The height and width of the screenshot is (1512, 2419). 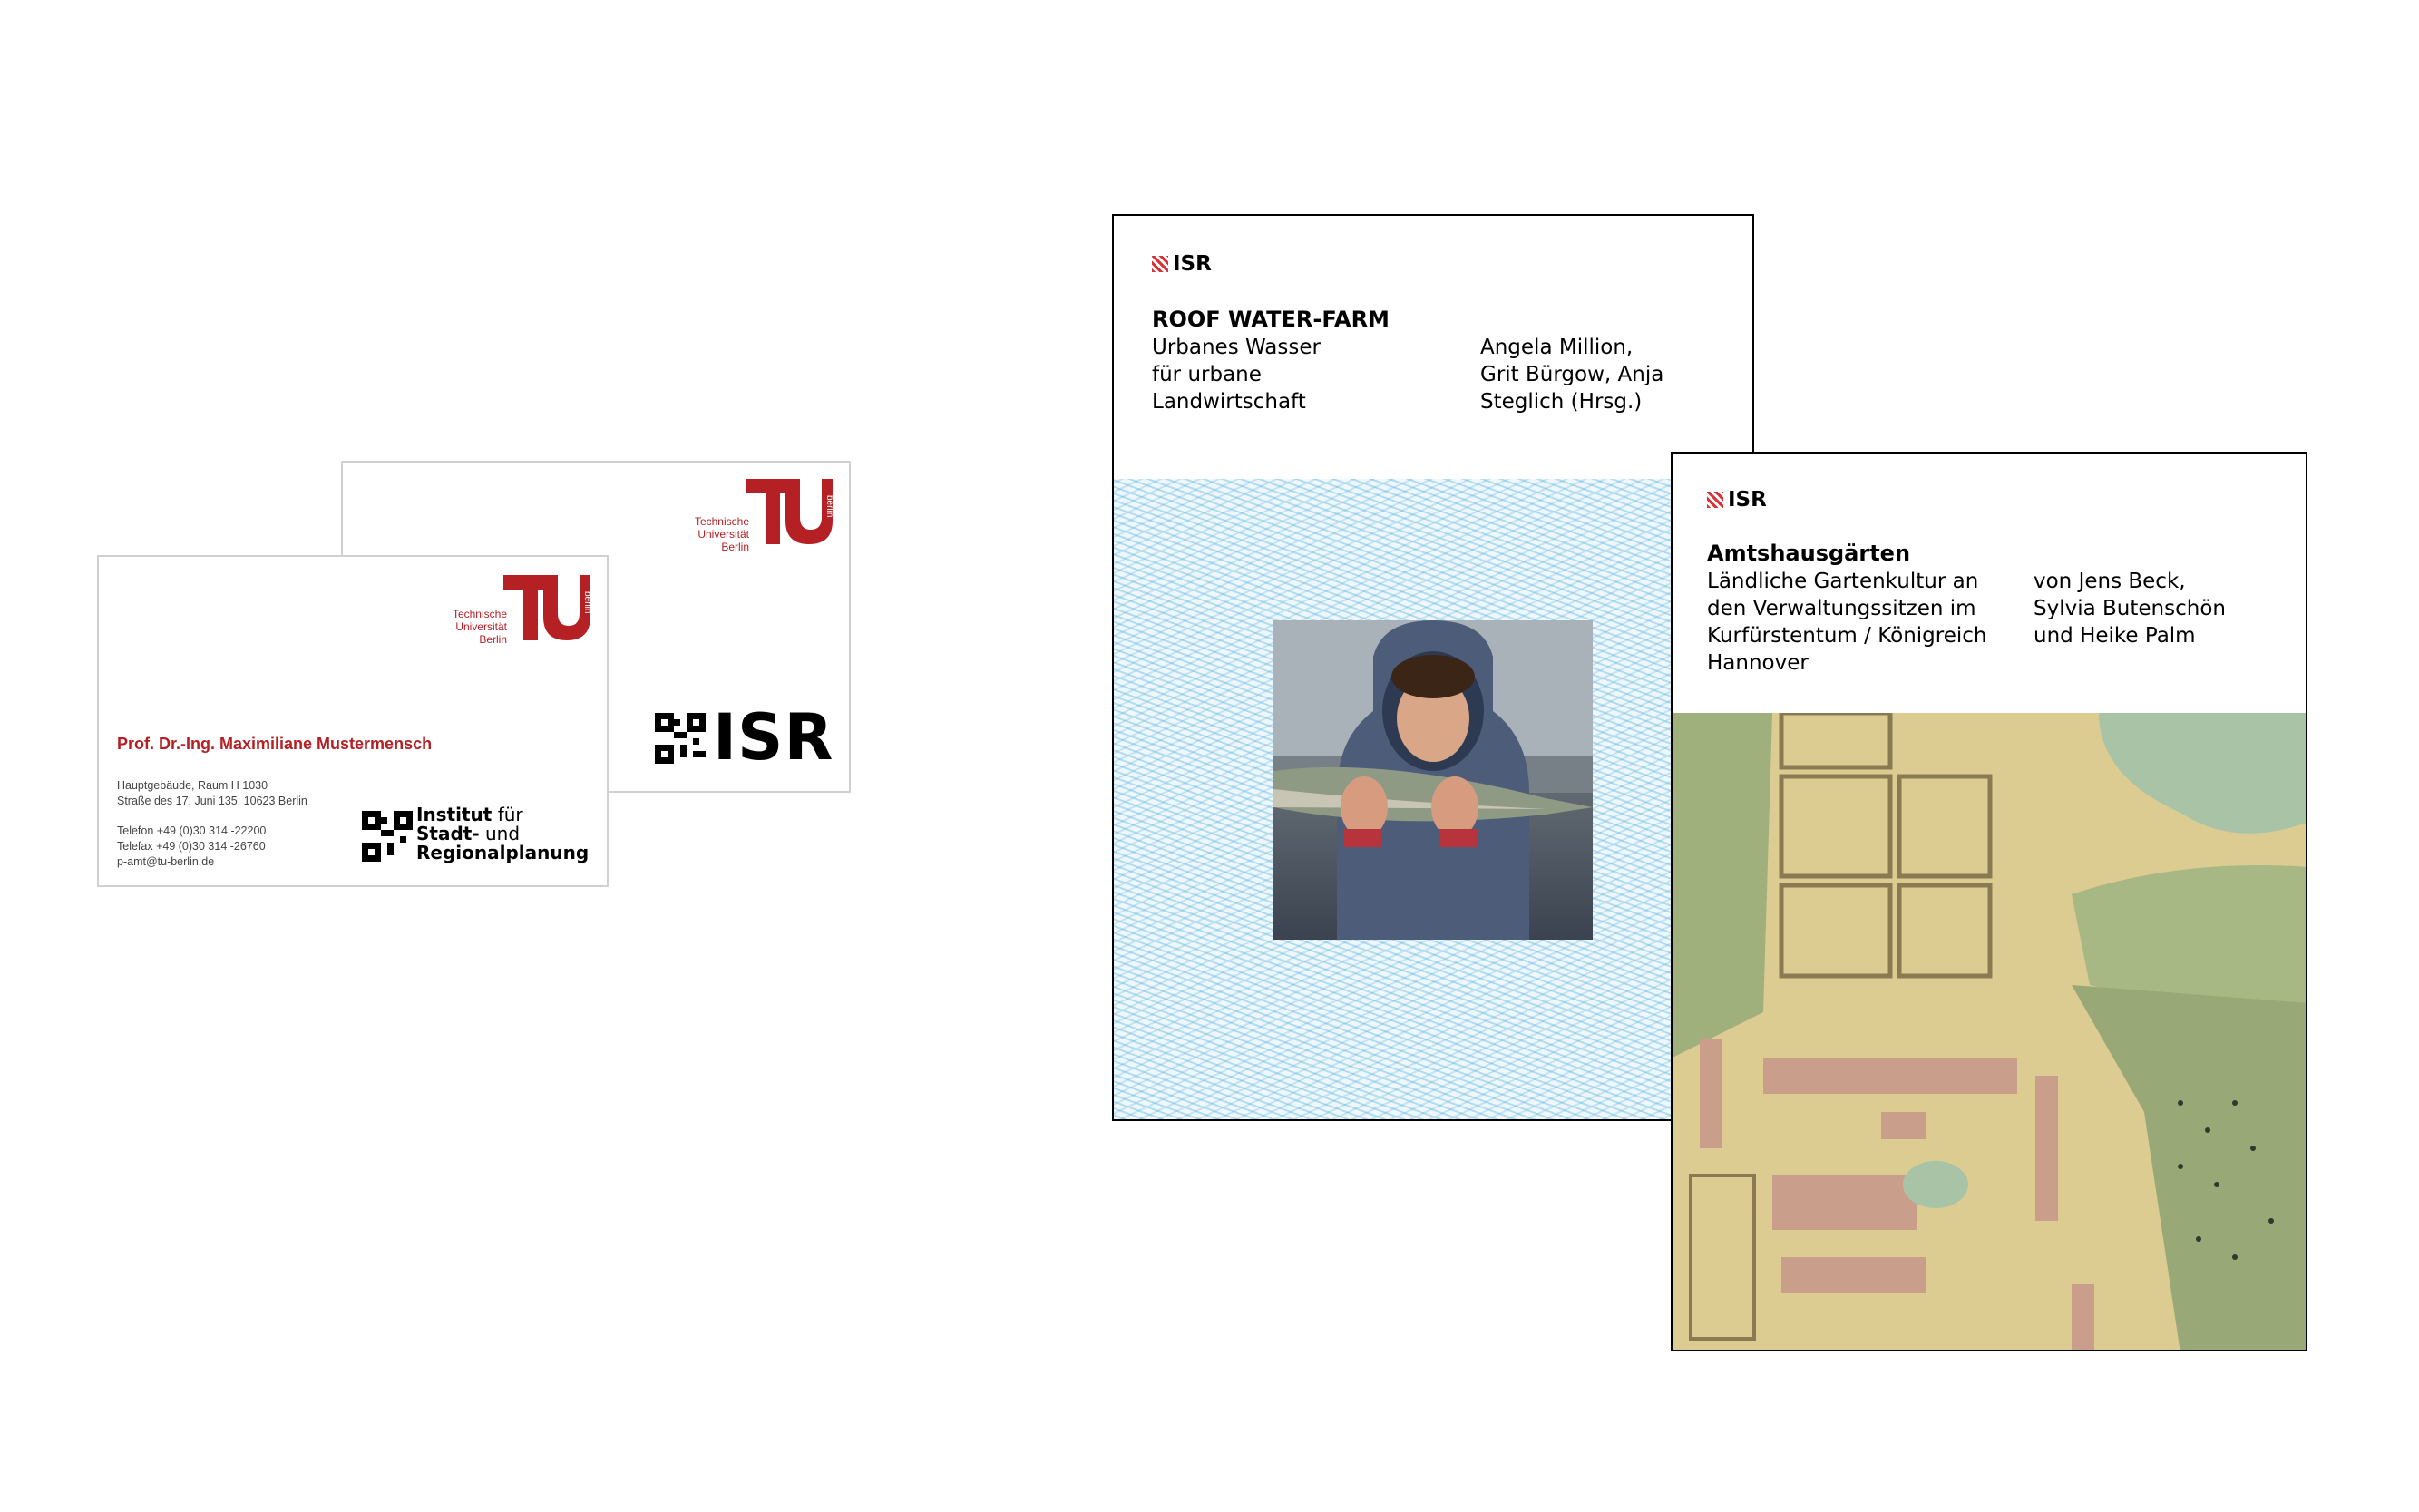 I want to click on phone-text: Telefon +49 (0)30 314 -22200, so click(x=192, y=830).